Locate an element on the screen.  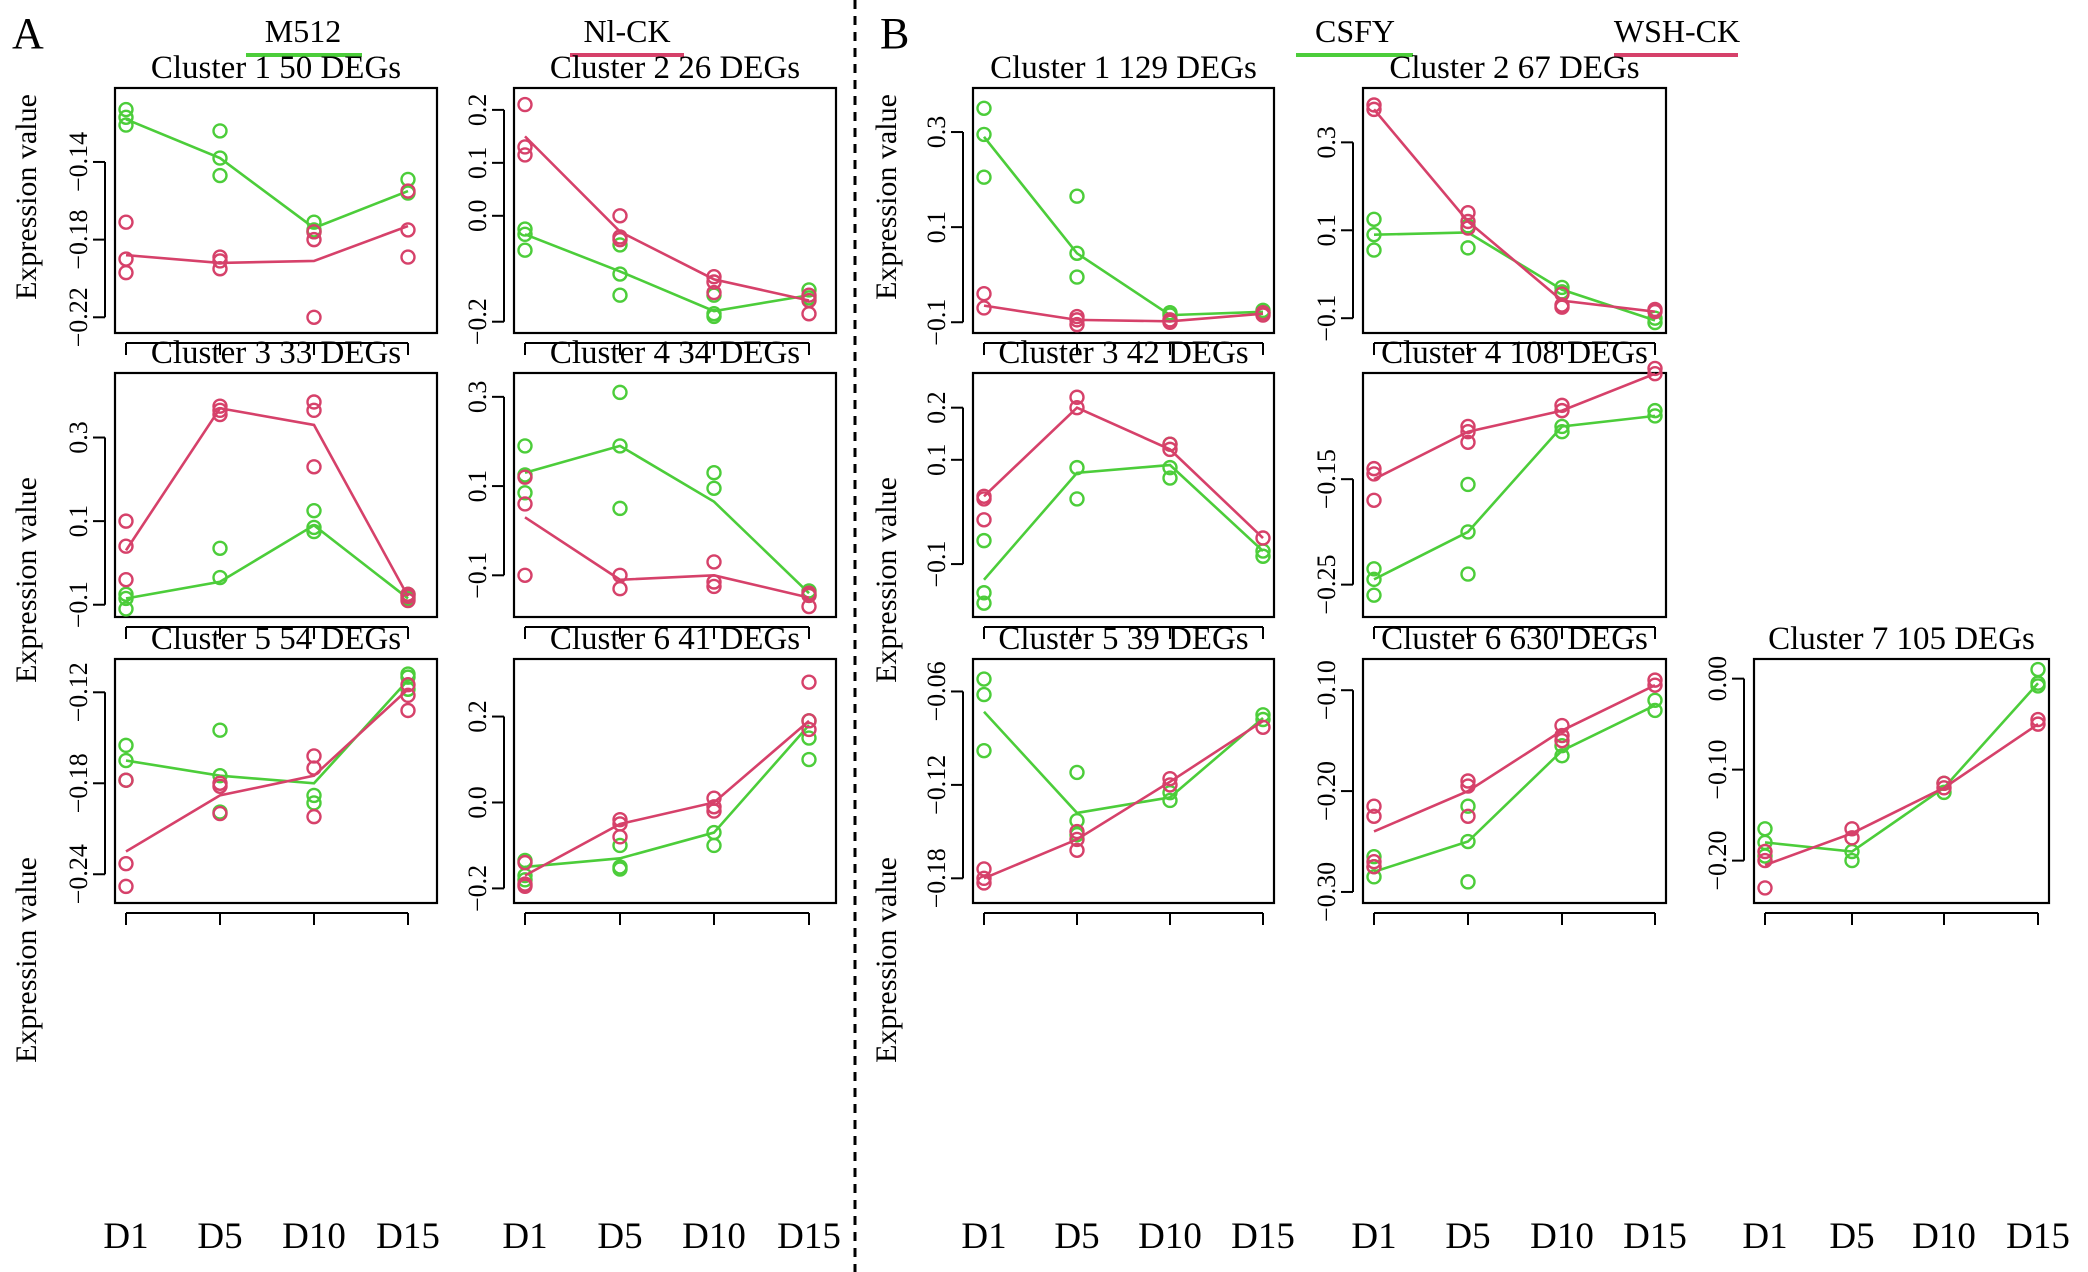
plot-title: Cluster 3 42 DEGs is located at coordinates (1123, 353).